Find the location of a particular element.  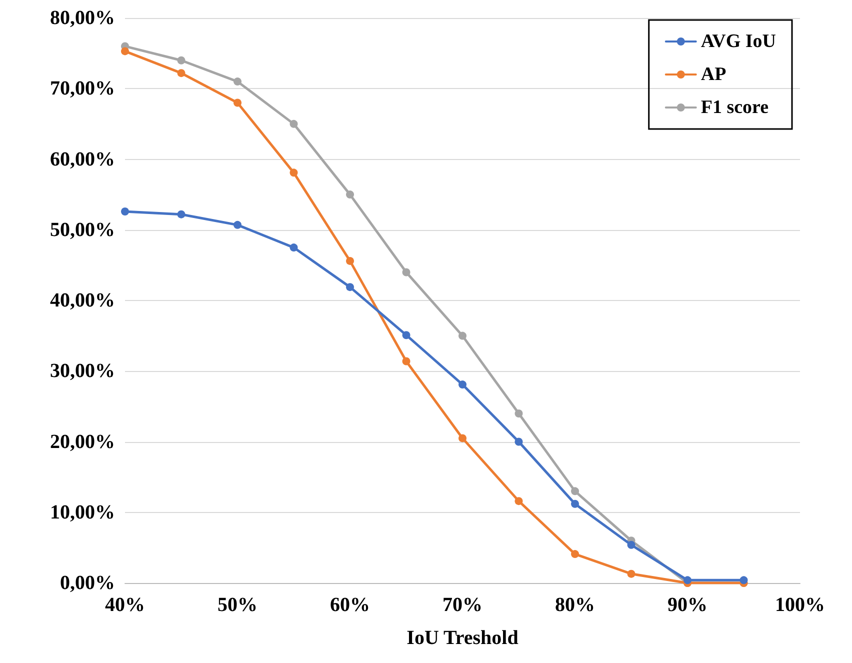

y-tick-label: 50,00% is located at coordinates (82, 229).